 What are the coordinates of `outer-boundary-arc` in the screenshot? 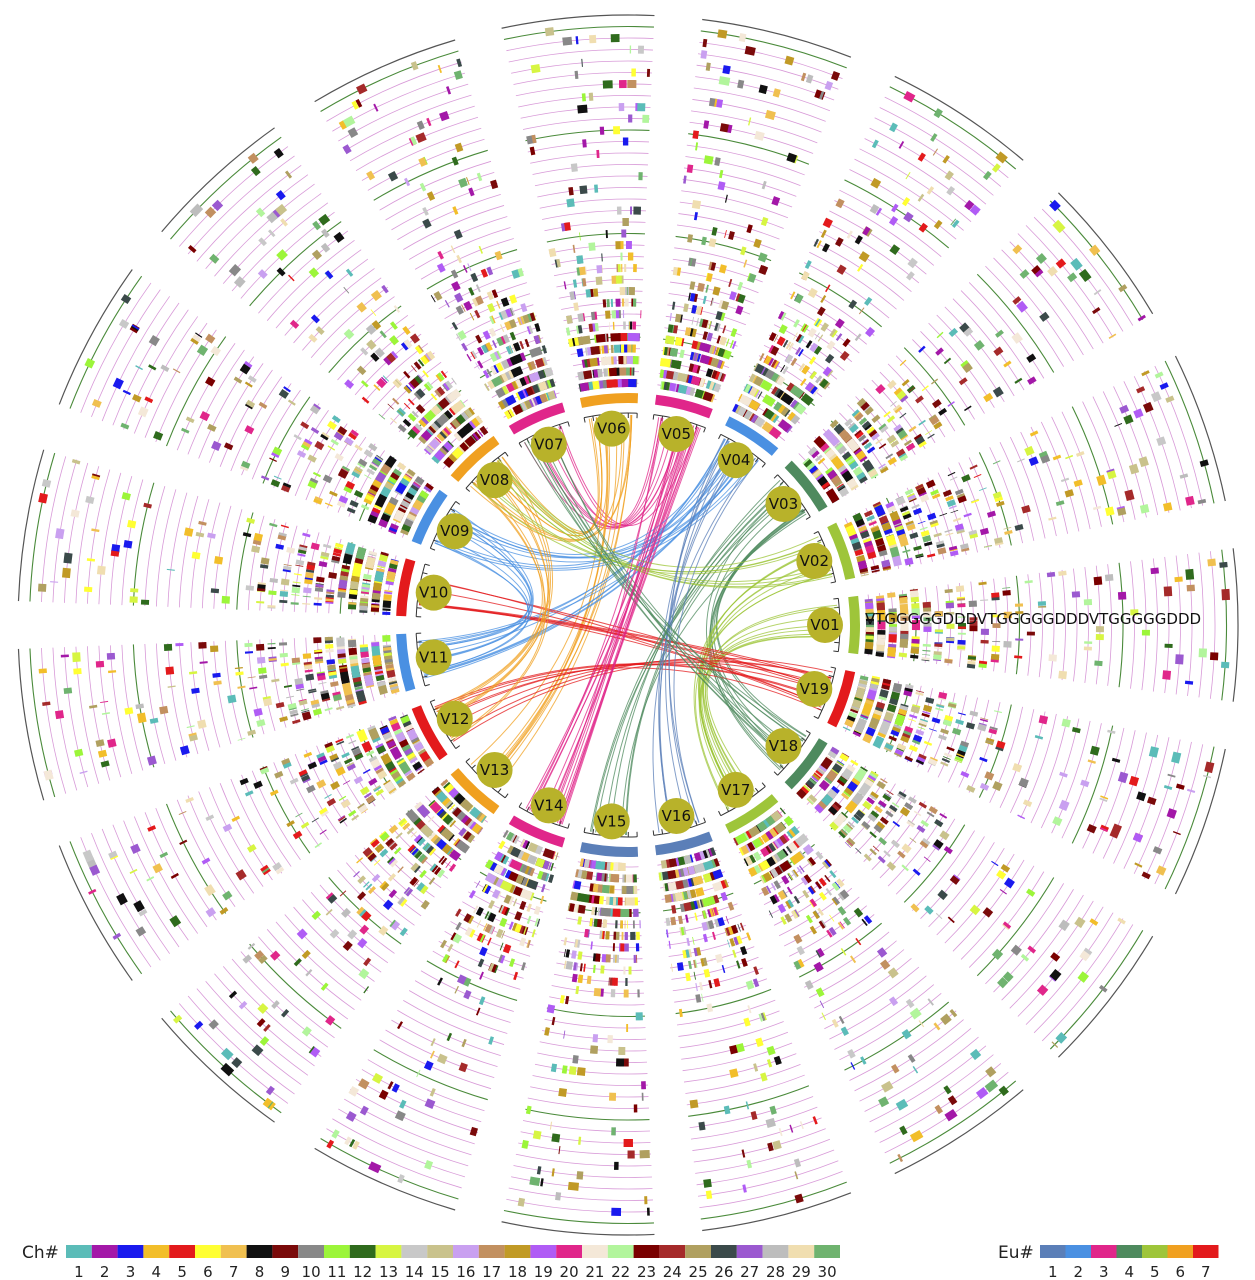 It's located at (578, 1228).